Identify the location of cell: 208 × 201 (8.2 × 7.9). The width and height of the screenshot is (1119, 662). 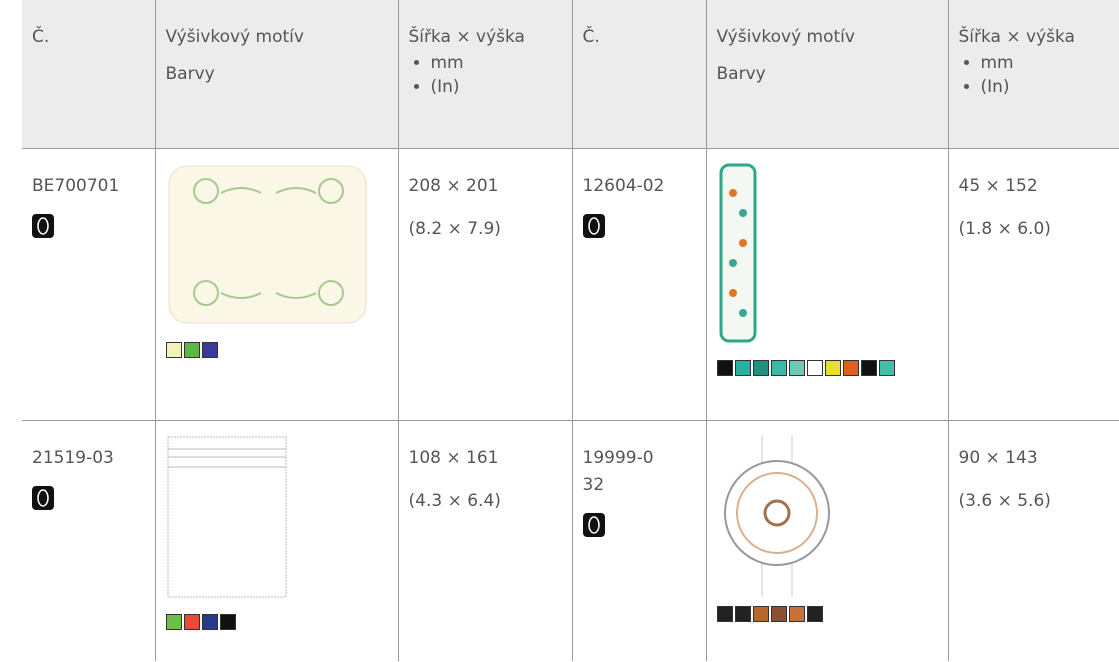
(484, 284).